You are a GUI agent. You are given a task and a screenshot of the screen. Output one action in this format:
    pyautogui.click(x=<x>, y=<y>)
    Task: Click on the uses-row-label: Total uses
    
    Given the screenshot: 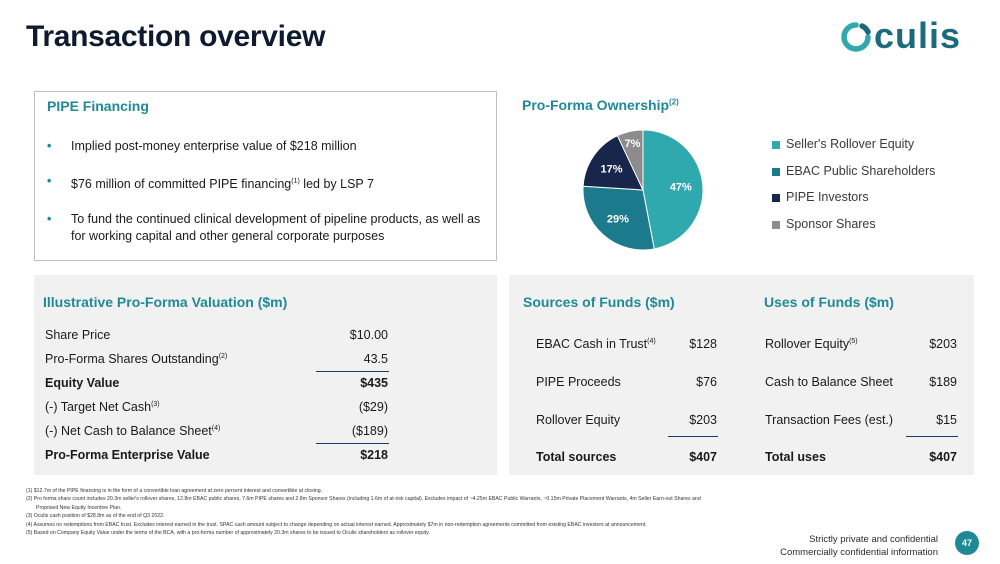 What is the action you would take?
    pyautogui.click(x=795, y=457)
    